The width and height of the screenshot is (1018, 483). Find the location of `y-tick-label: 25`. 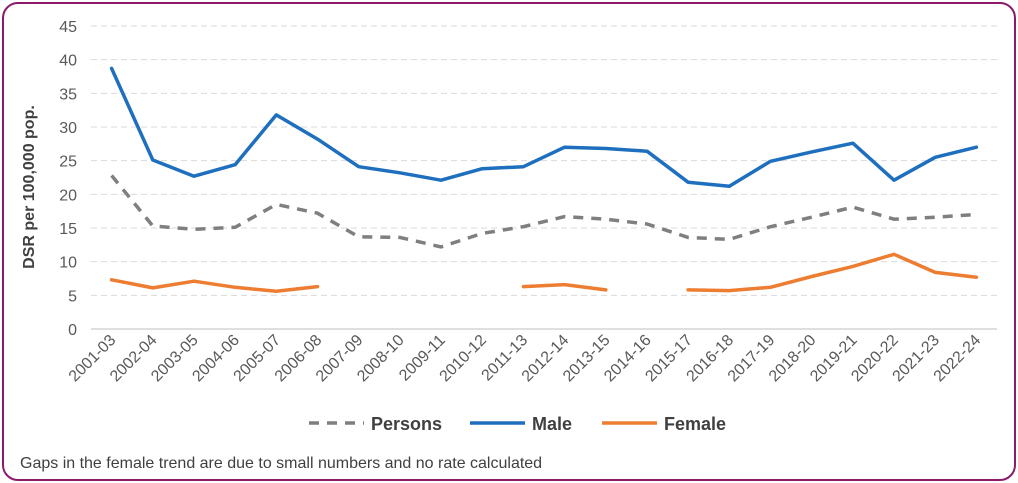

y-tick-label: 25 is located at coordinates (68, 162).